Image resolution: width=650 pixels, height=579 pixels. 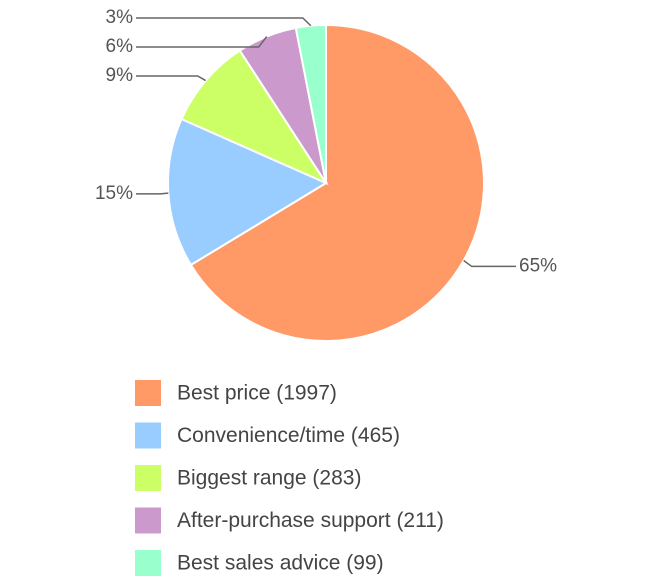 What do you see at coordinates (280, 563) in the screenshot?
I see `legend-label: Best sales advice (99)` at bounding box center [280, 563].